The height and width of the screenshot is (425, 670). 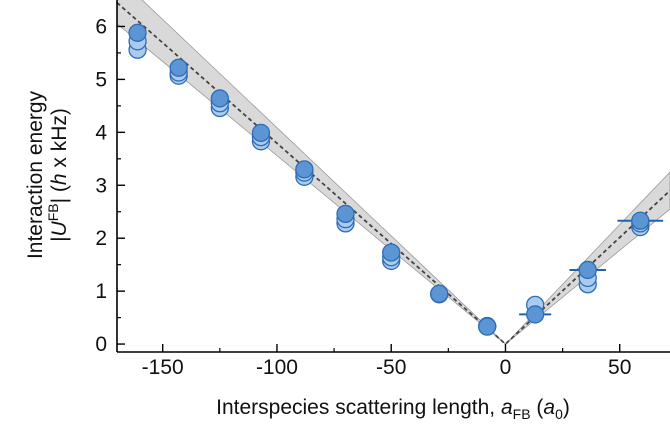 I want to click on x-axis-label: Interspecies scattering length, aFB (a0), so click(x=393, y=409).